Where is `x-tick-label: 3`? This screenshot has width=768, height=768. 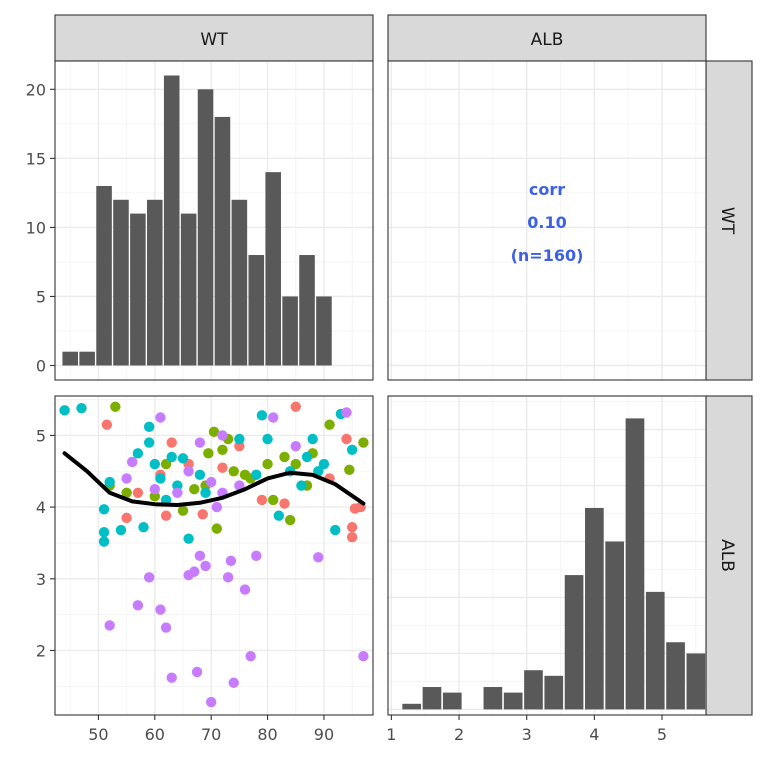
x-tick-label: 3 is located at coordinates (527, 734).